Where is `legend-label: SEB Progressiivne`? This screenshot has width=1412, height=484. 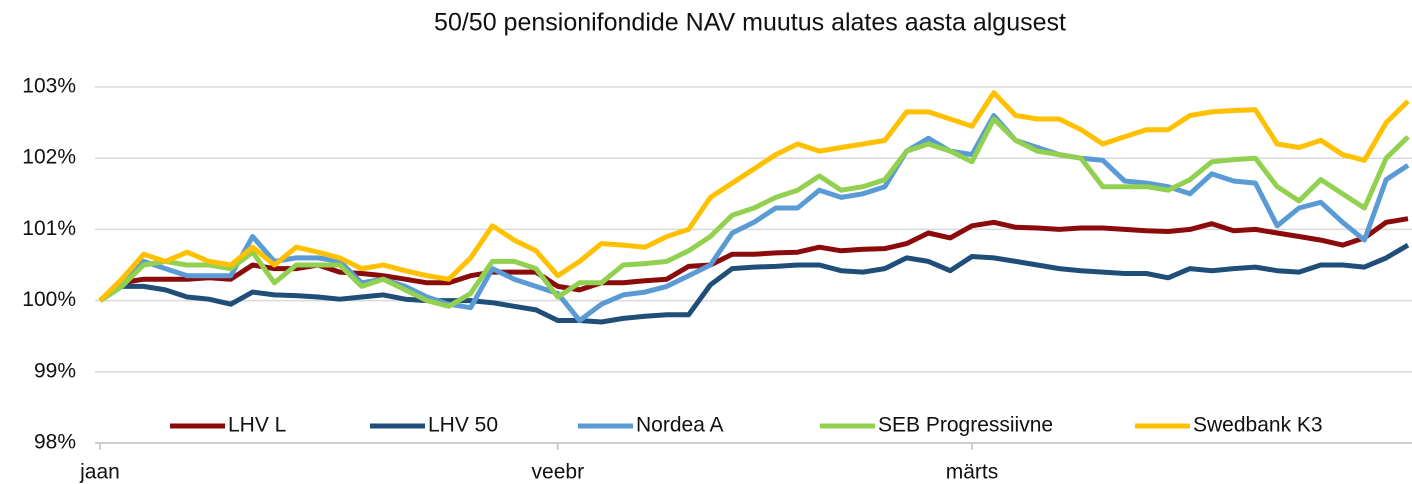 legend-label: SEB Progressiivne is located at coordinates (965, 425).